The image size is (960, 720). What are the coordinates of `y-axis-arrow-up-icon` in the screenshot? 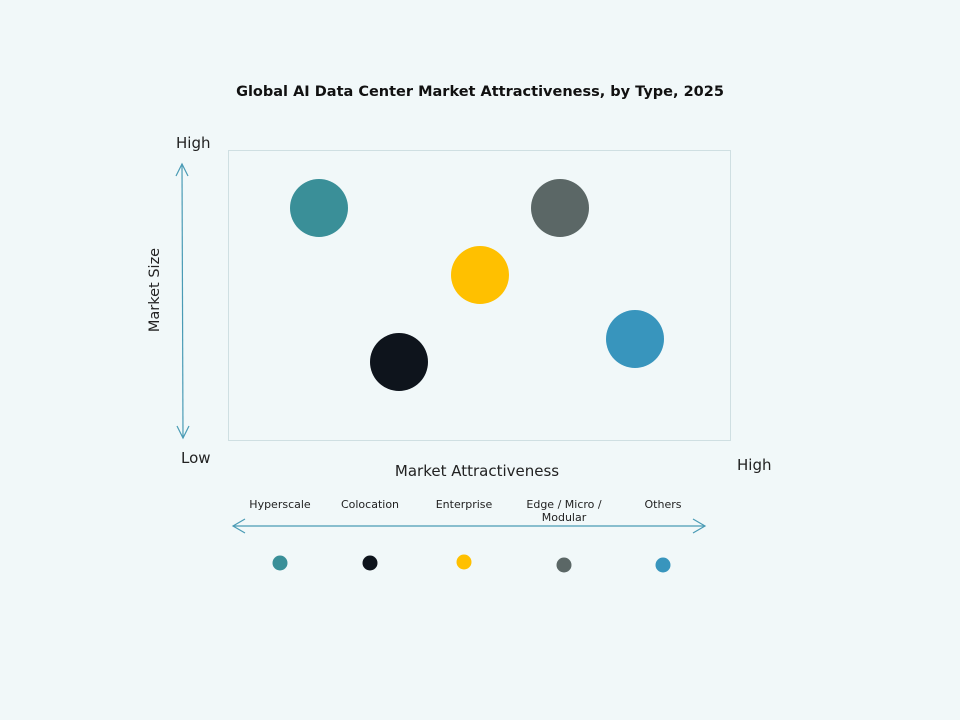 It's located at (182, 169).